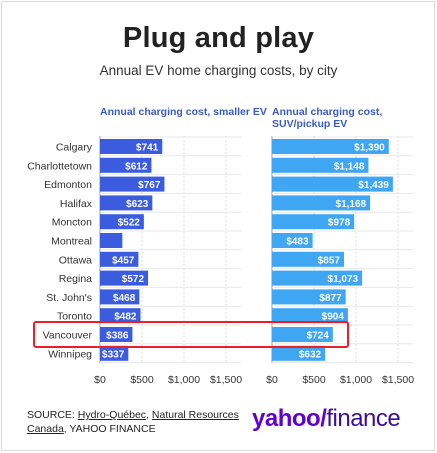  What do you see at coordinates (218, 38) in the screenshot?
I see `chart-title: Plug and play` at bounding box center [218, 38].